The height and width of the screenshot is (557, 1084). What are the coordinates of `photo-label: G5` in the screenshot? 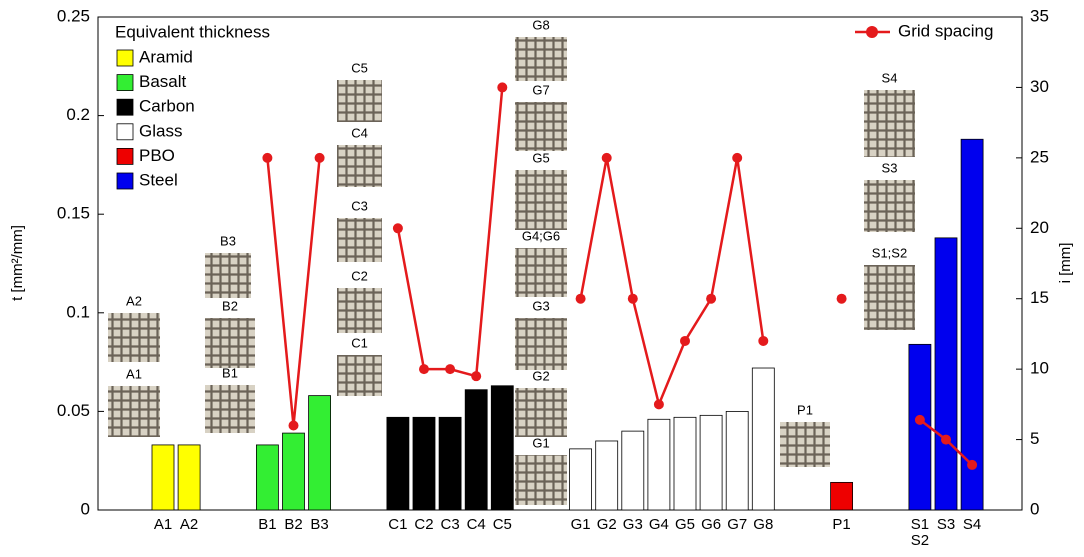 It's located at (540, 157).